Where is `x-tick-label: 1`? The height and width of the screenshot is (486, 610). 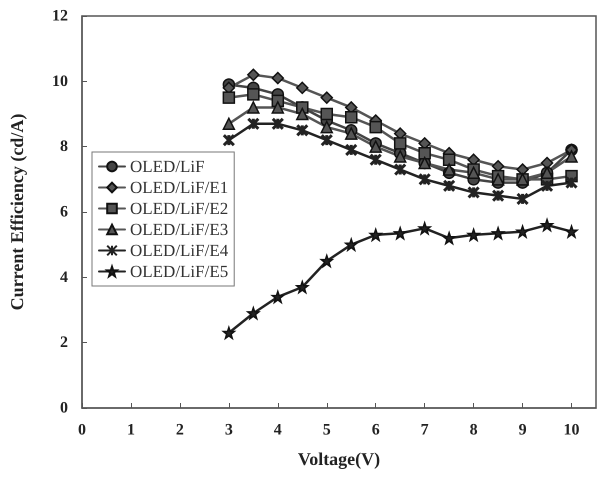
x-tick-label: 1 is located at coordinates (130, 430).